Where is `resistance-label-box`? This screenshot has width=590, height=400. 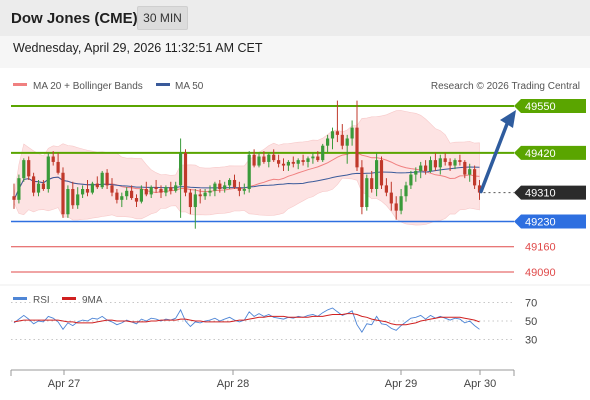 resistance-label-box is located at coordinates (550, 152).